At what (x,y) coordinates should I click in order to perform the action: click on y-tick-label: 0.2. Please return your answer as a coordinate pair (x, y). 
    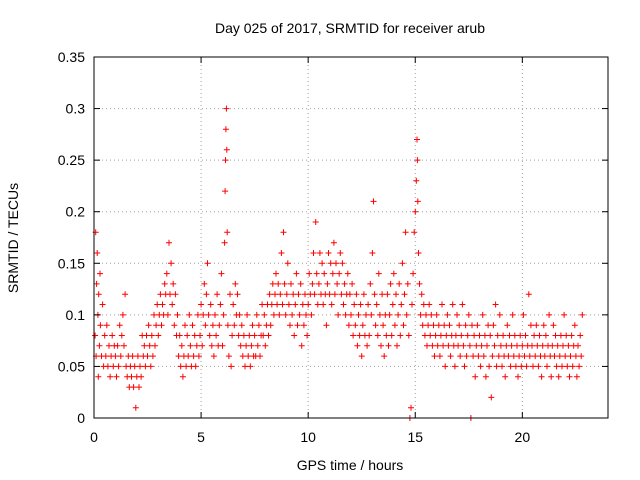
    Looking at the image, I should click on (76, 212).